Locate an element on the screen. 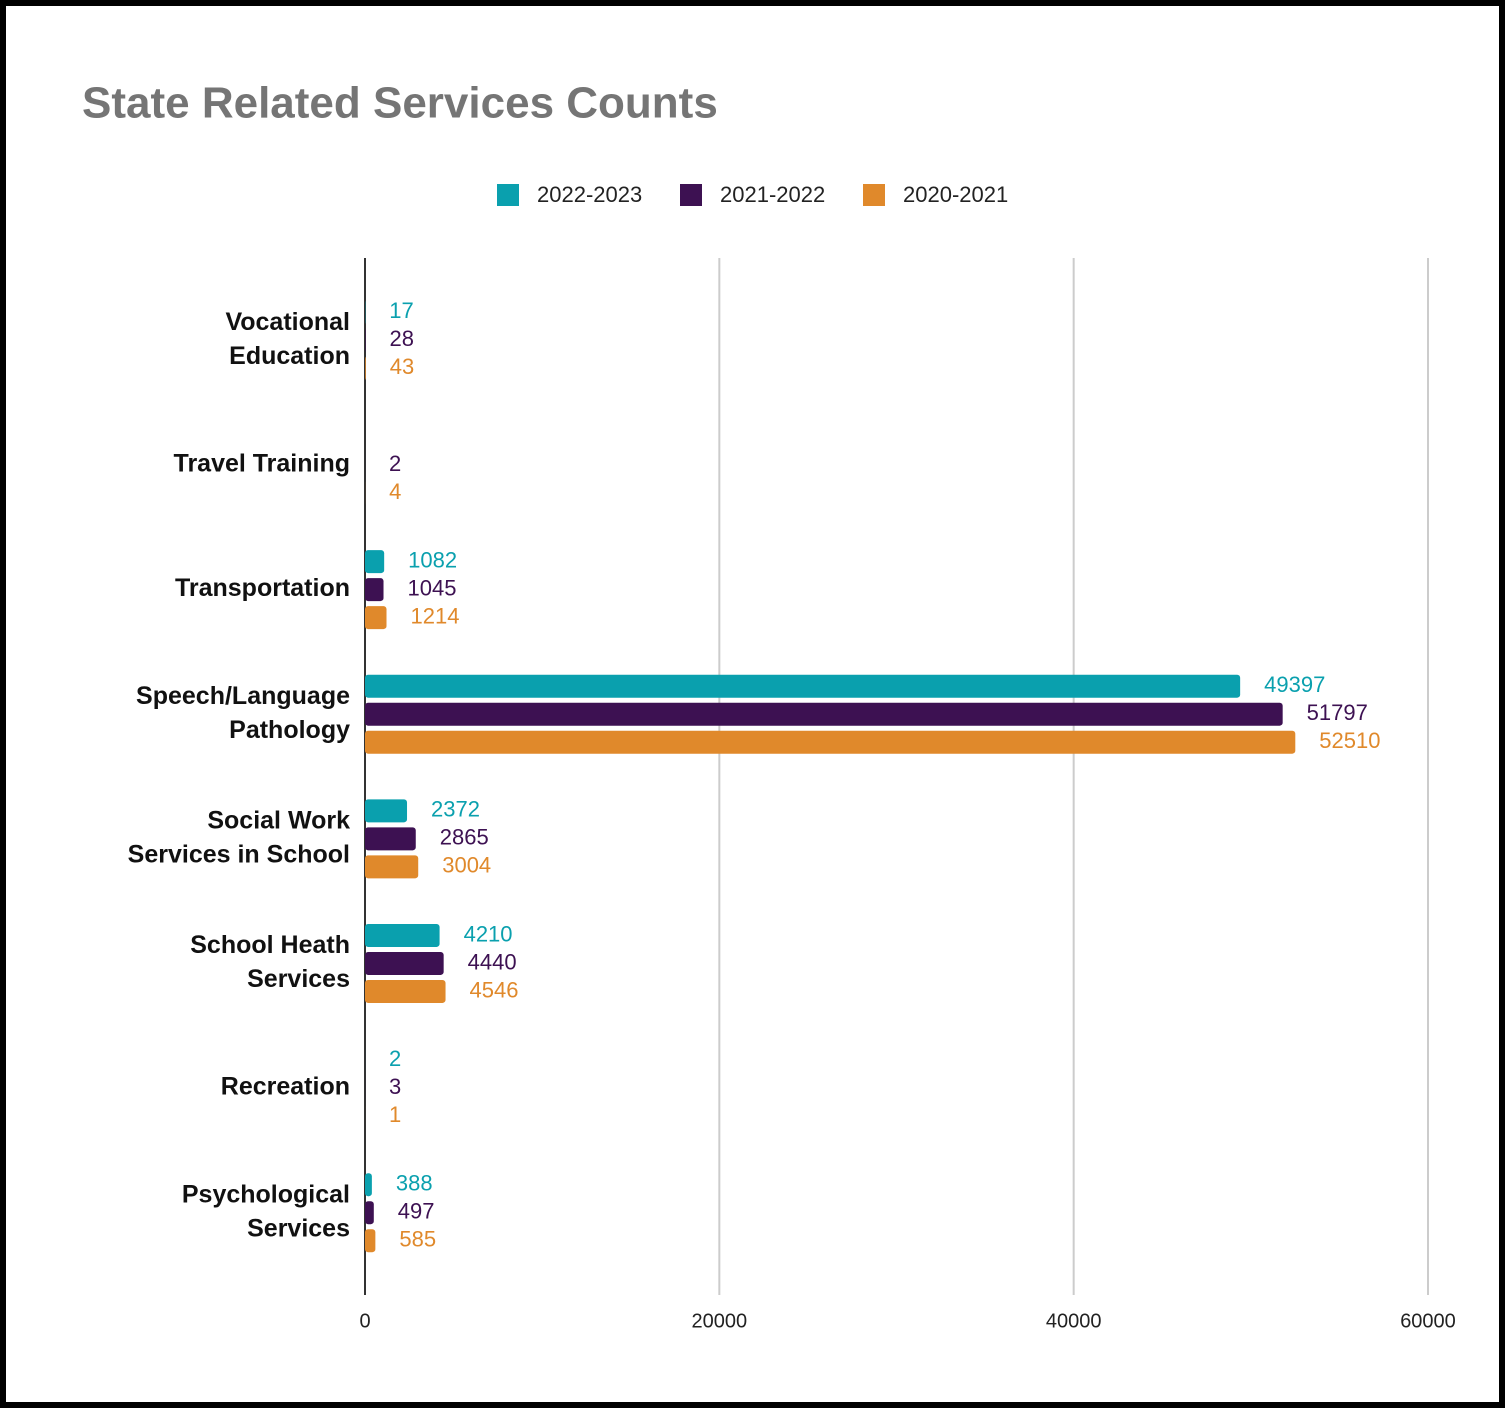 The image size is (1505, 1413). value-label: 4440 is located at coordinates (492, 961).